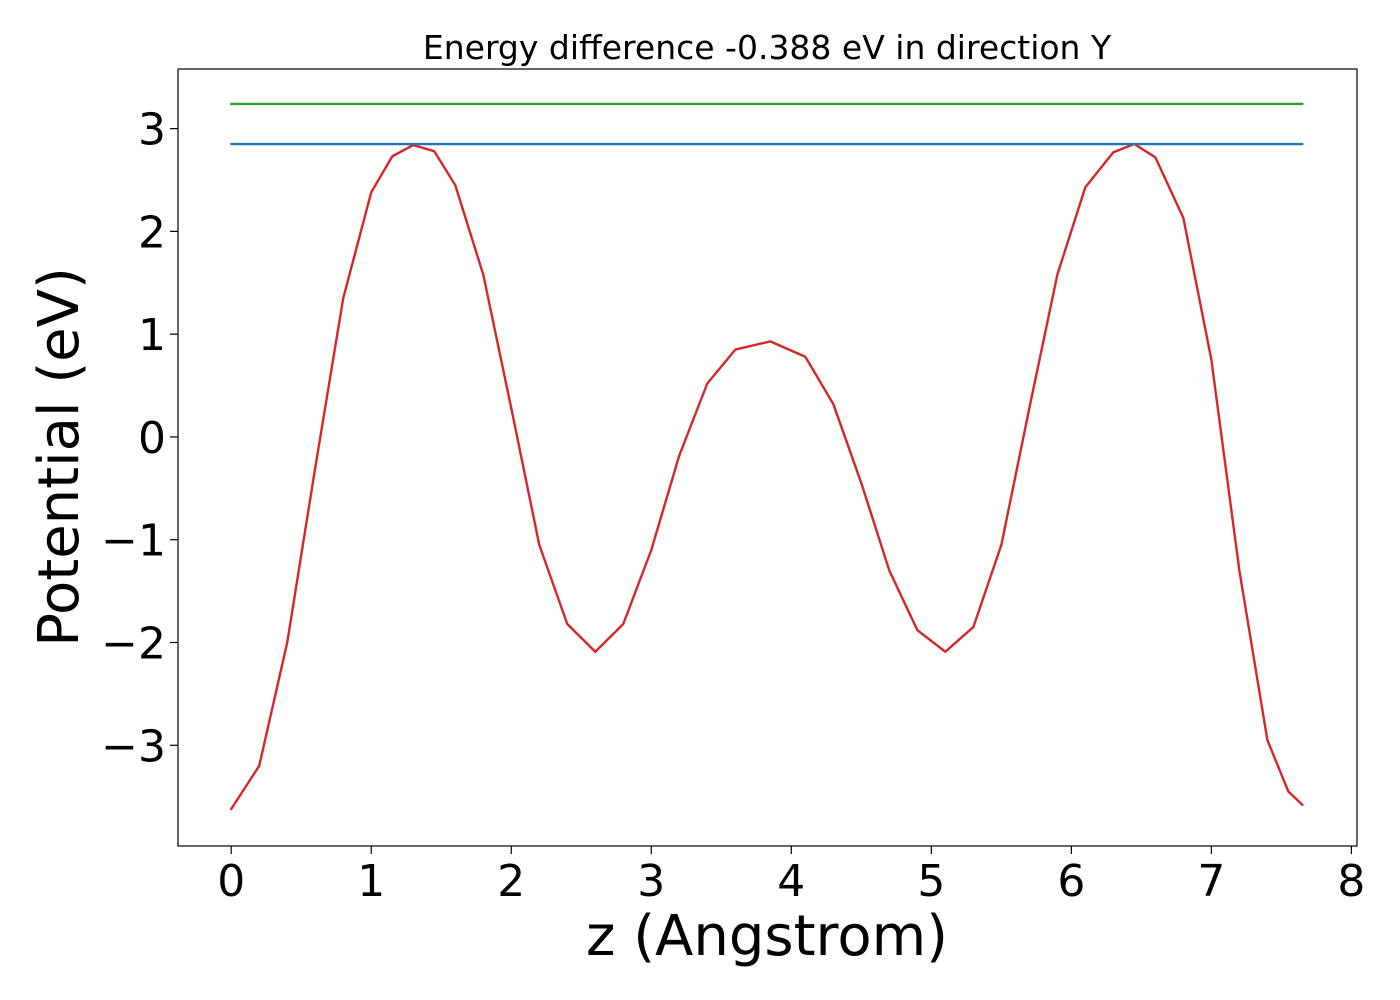  Describe the element at coordinates (133, 541) in the screenshot. I see `y-tick-label-2: −1` at that location.